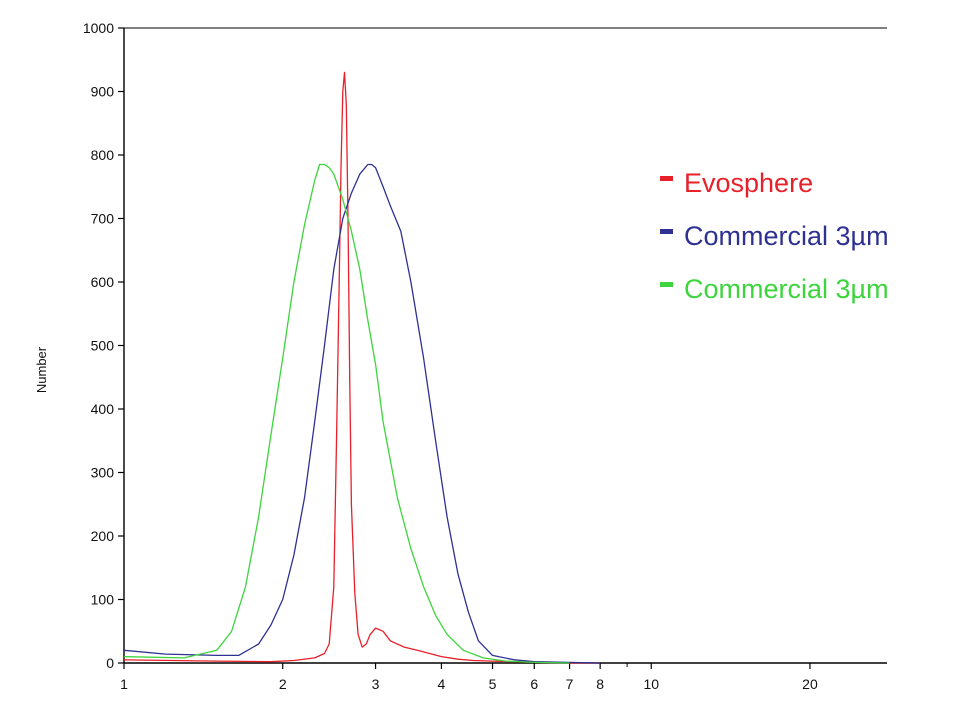 Image resolution: width=968 pixels, height=703 pixels. What do you see at coordinates (103, 155) in the screenshot?
I see `y-tick-label: 800` at bounding box center [103, 155].